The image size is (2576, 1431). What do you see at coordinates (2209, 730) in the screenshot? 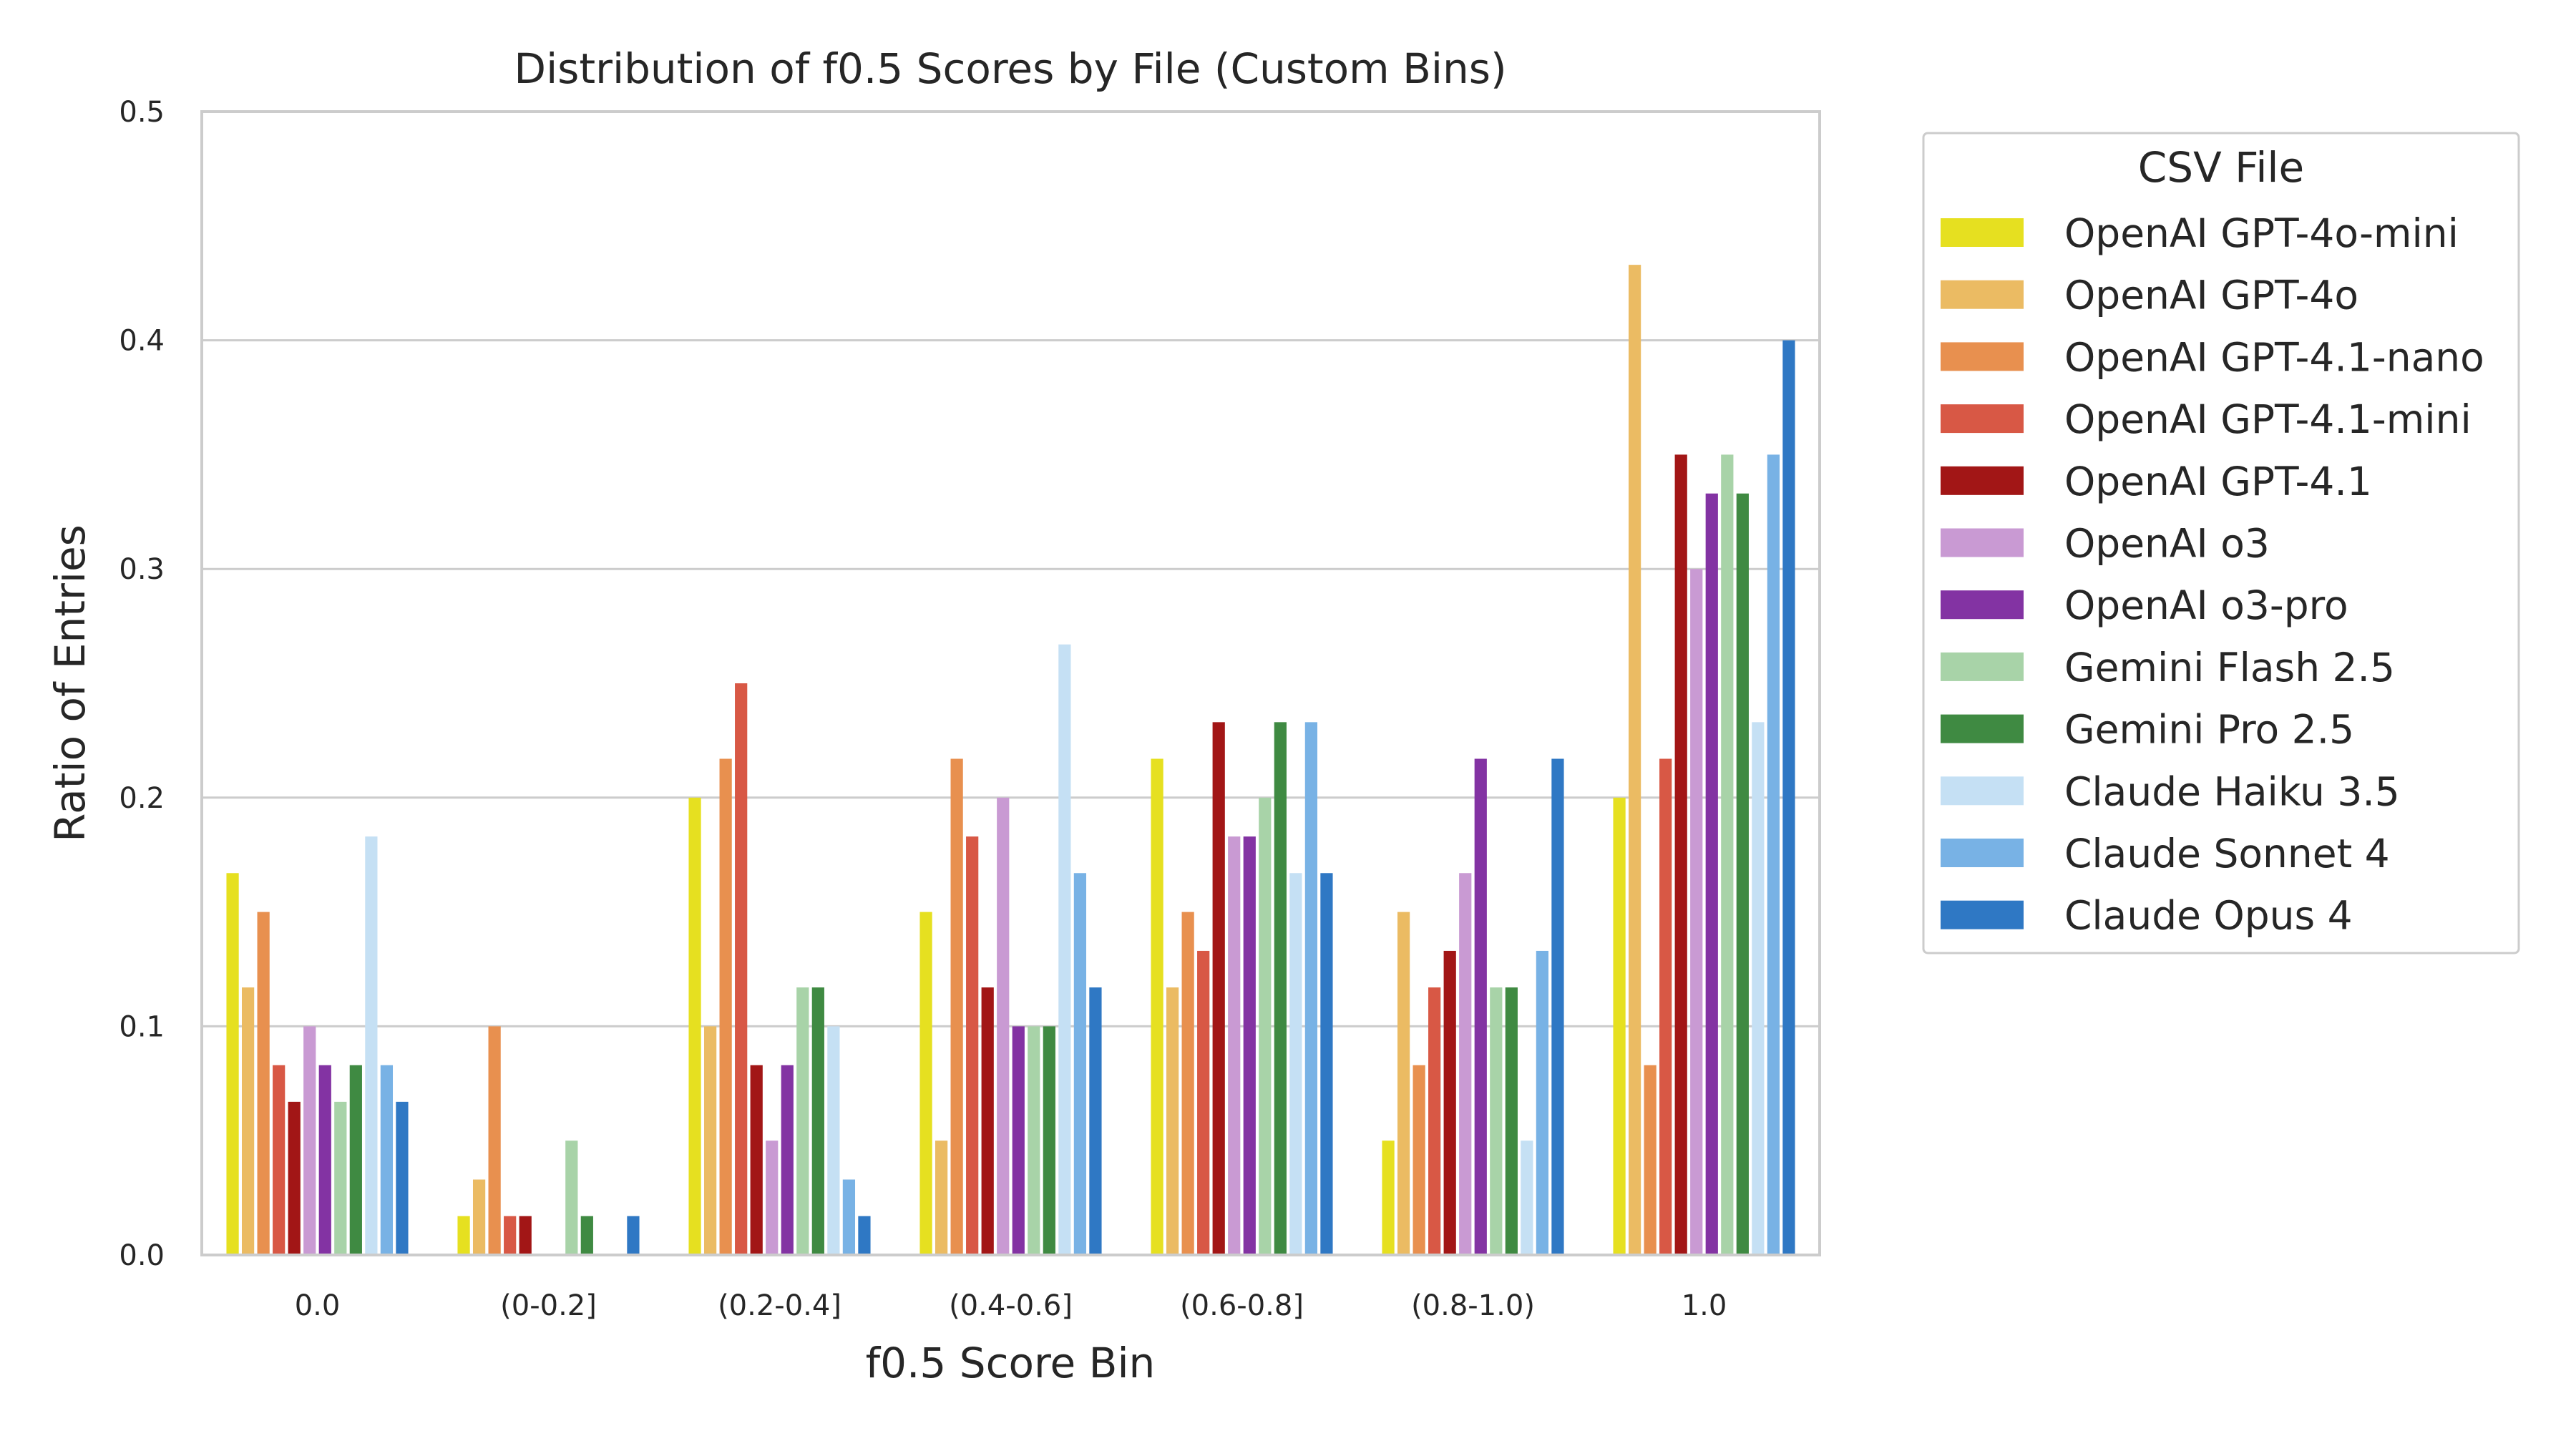
I see `legend-label: Gemini Pro 2.5` at bounding box center [2209, 730].